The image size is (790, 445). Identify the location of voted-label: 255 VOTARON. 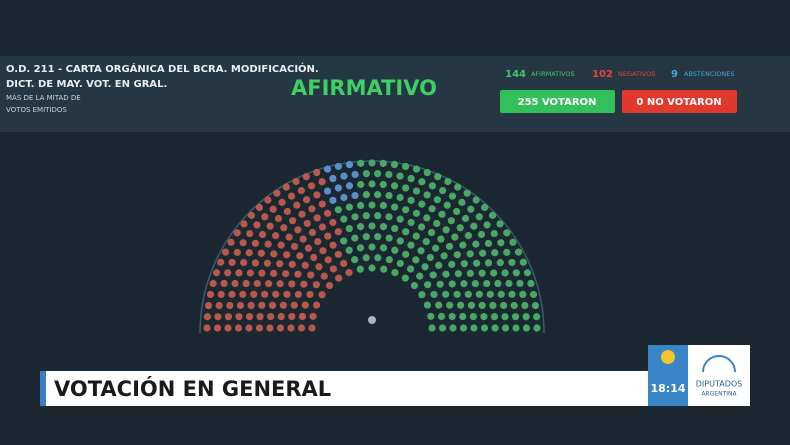
(557, 102).